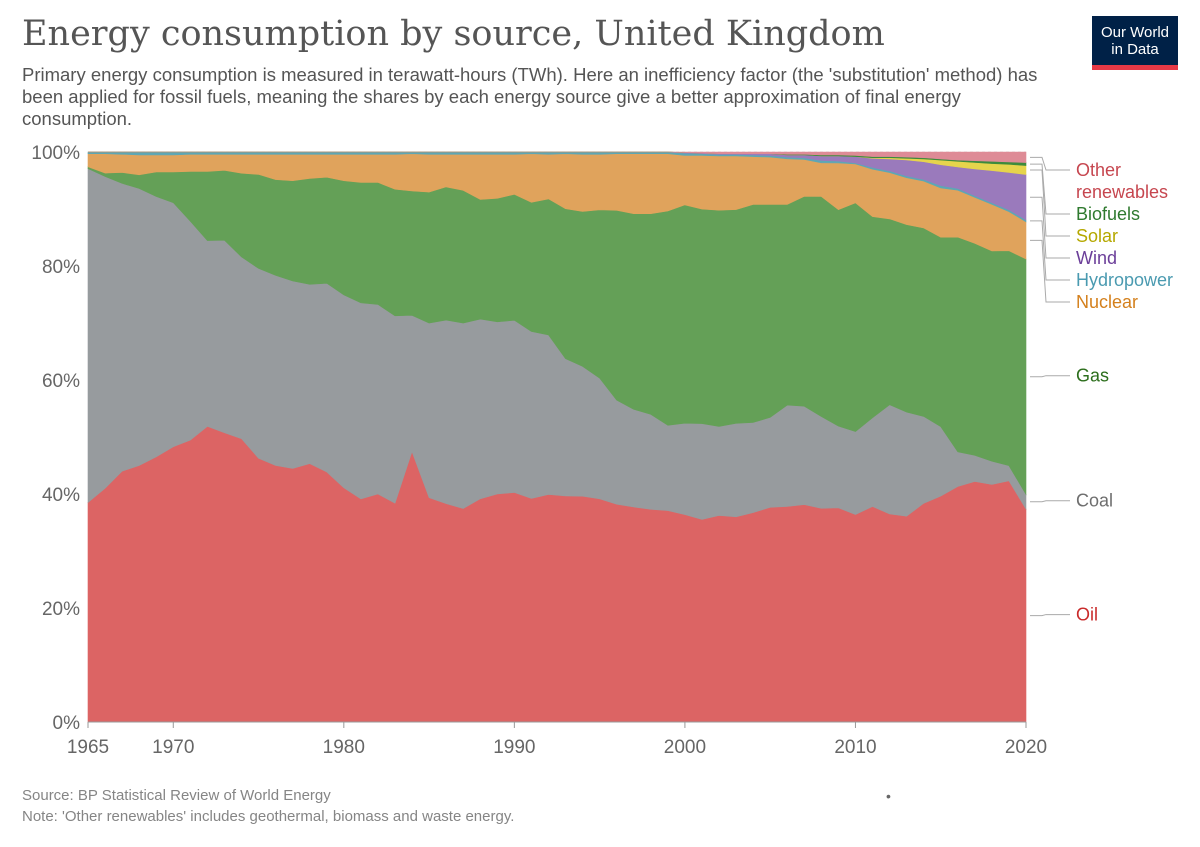 The width and height of the screenshot is (1200, 847). Describe the element at coordinates (61, 609) in the screenshot. I see `y-tick-label: 20%` at that location.